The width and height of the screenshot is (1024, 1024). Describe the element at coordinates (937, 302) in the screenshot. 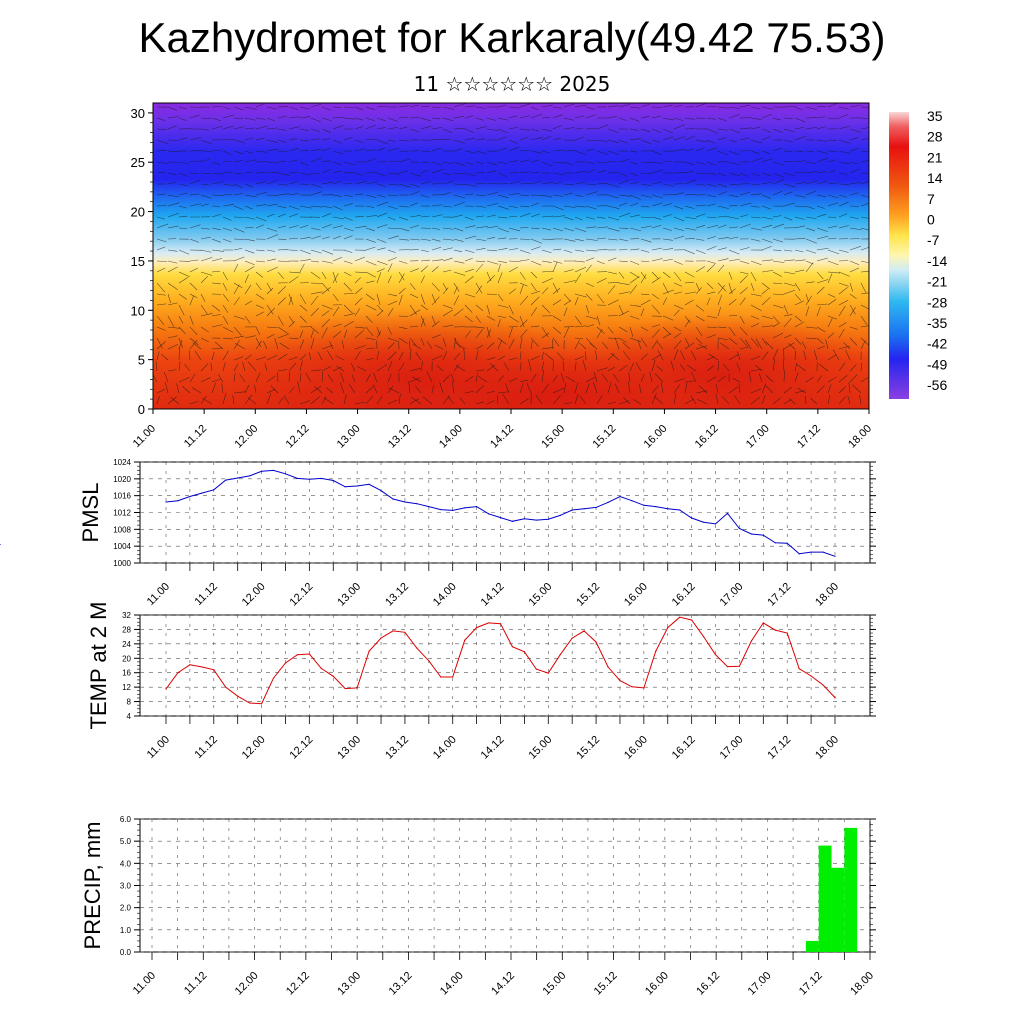

I see `colorbar-label: -28` at that location.